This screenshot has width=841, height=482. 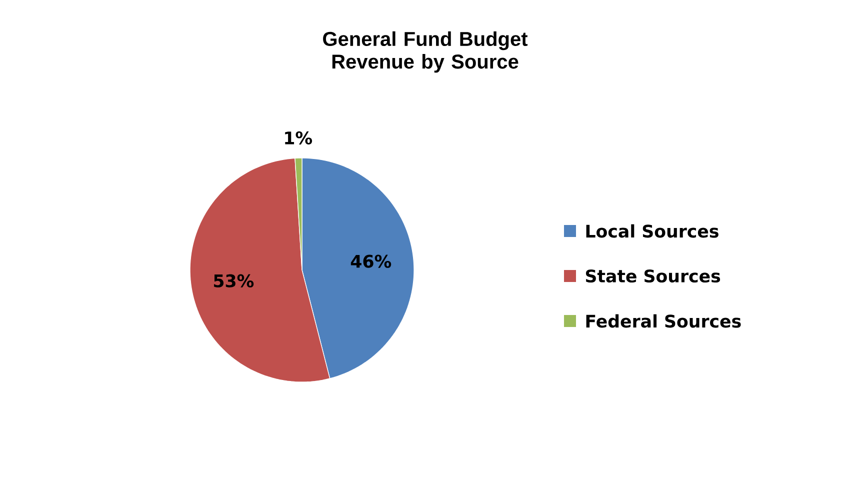 I want to click on data-label: 46%, so click(x=371, y=261).